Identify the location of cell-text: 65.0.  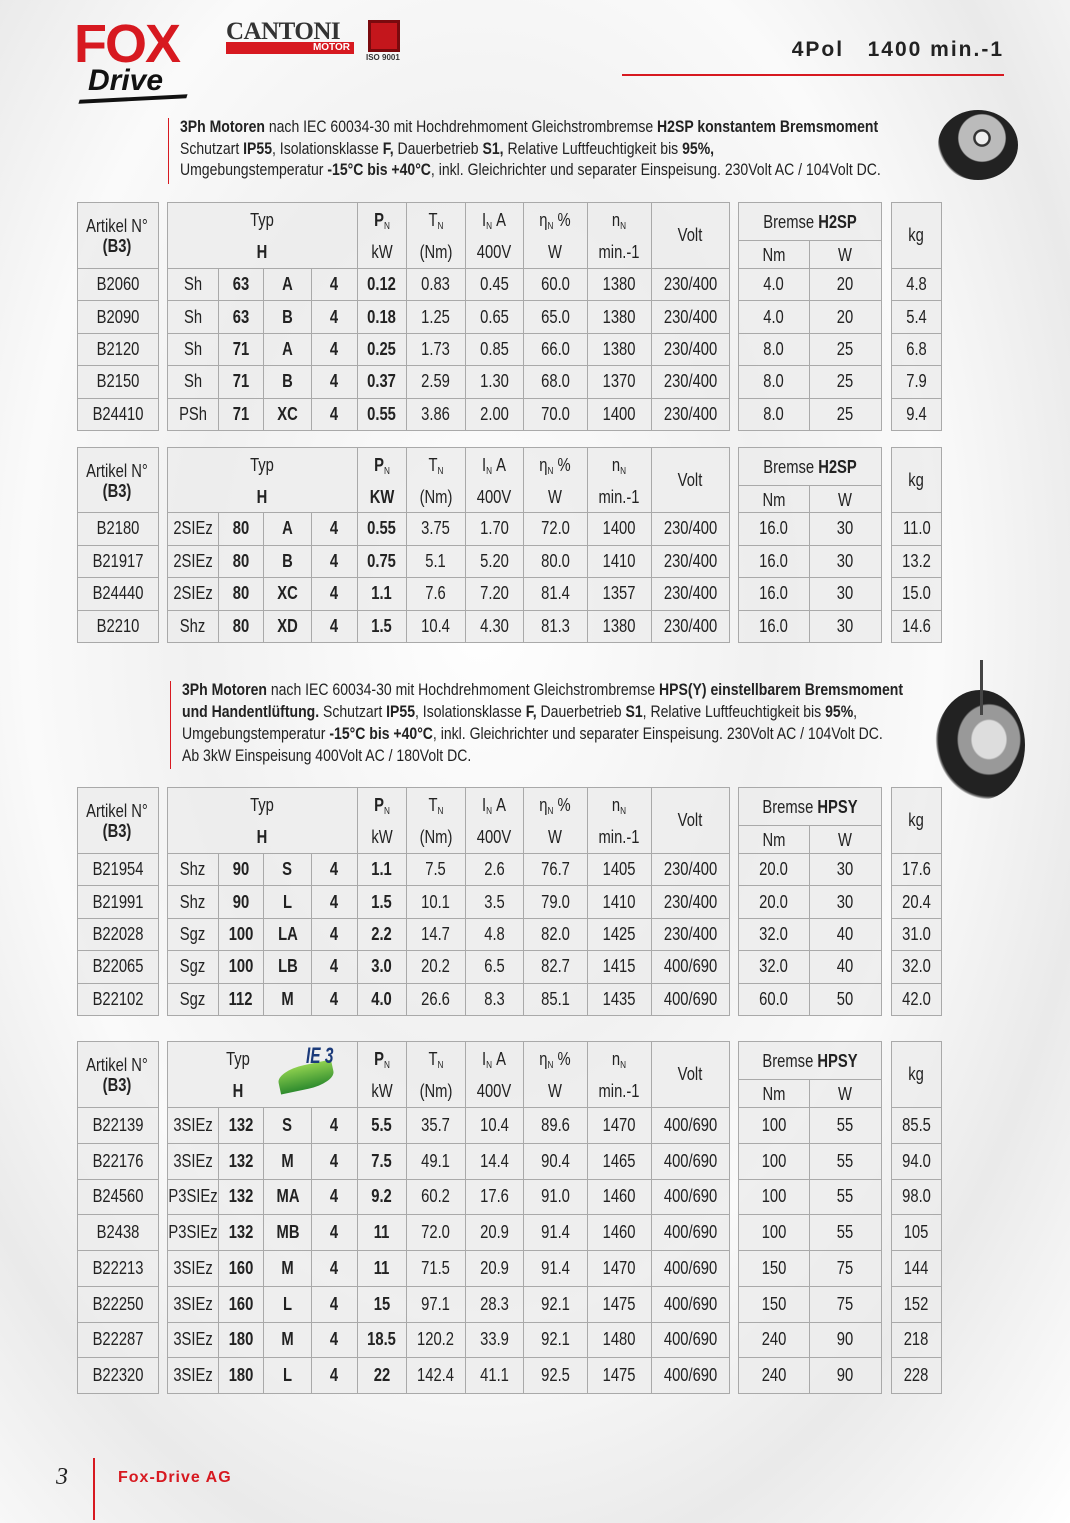
(555, 316).